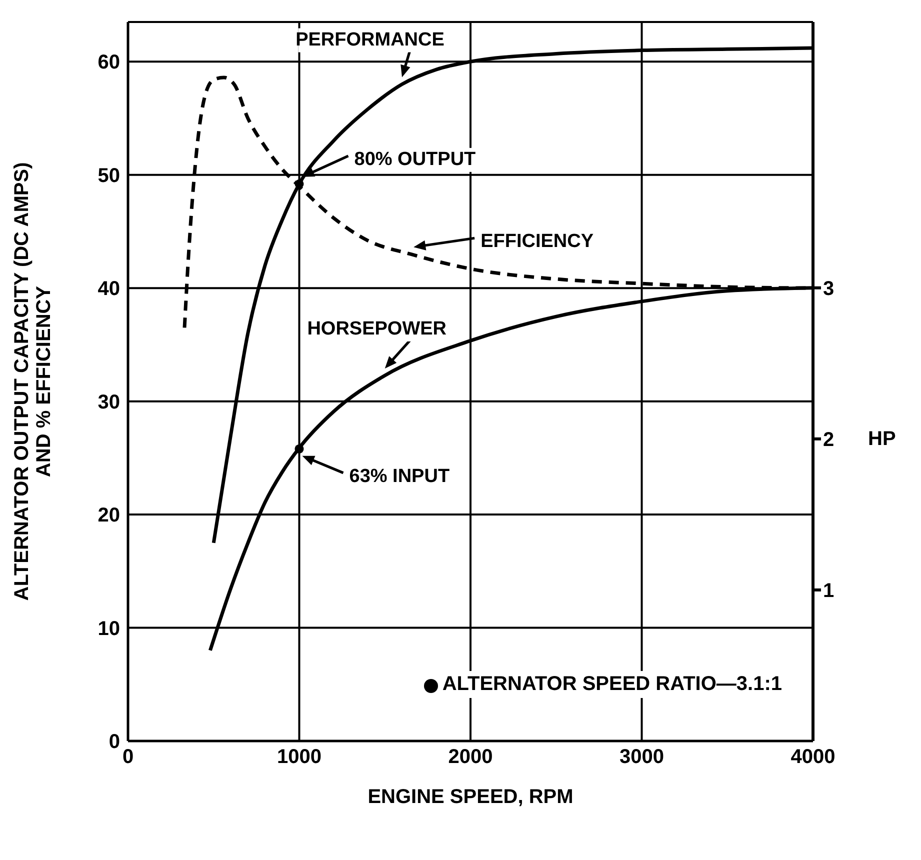 This screenshot has width=921, height=860. I want to click on y2-tick-label: 2, so click(828, 440).